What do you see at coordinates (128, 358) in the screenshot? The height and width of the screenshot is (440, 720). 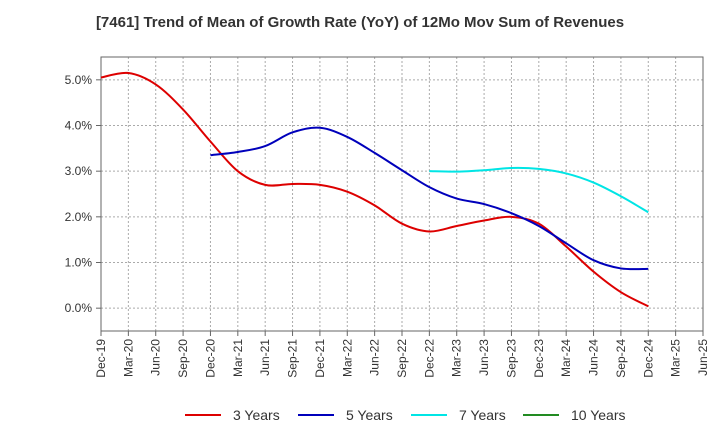 I see `x-tick-label: Mar-20` at bounding box center [128, 358].